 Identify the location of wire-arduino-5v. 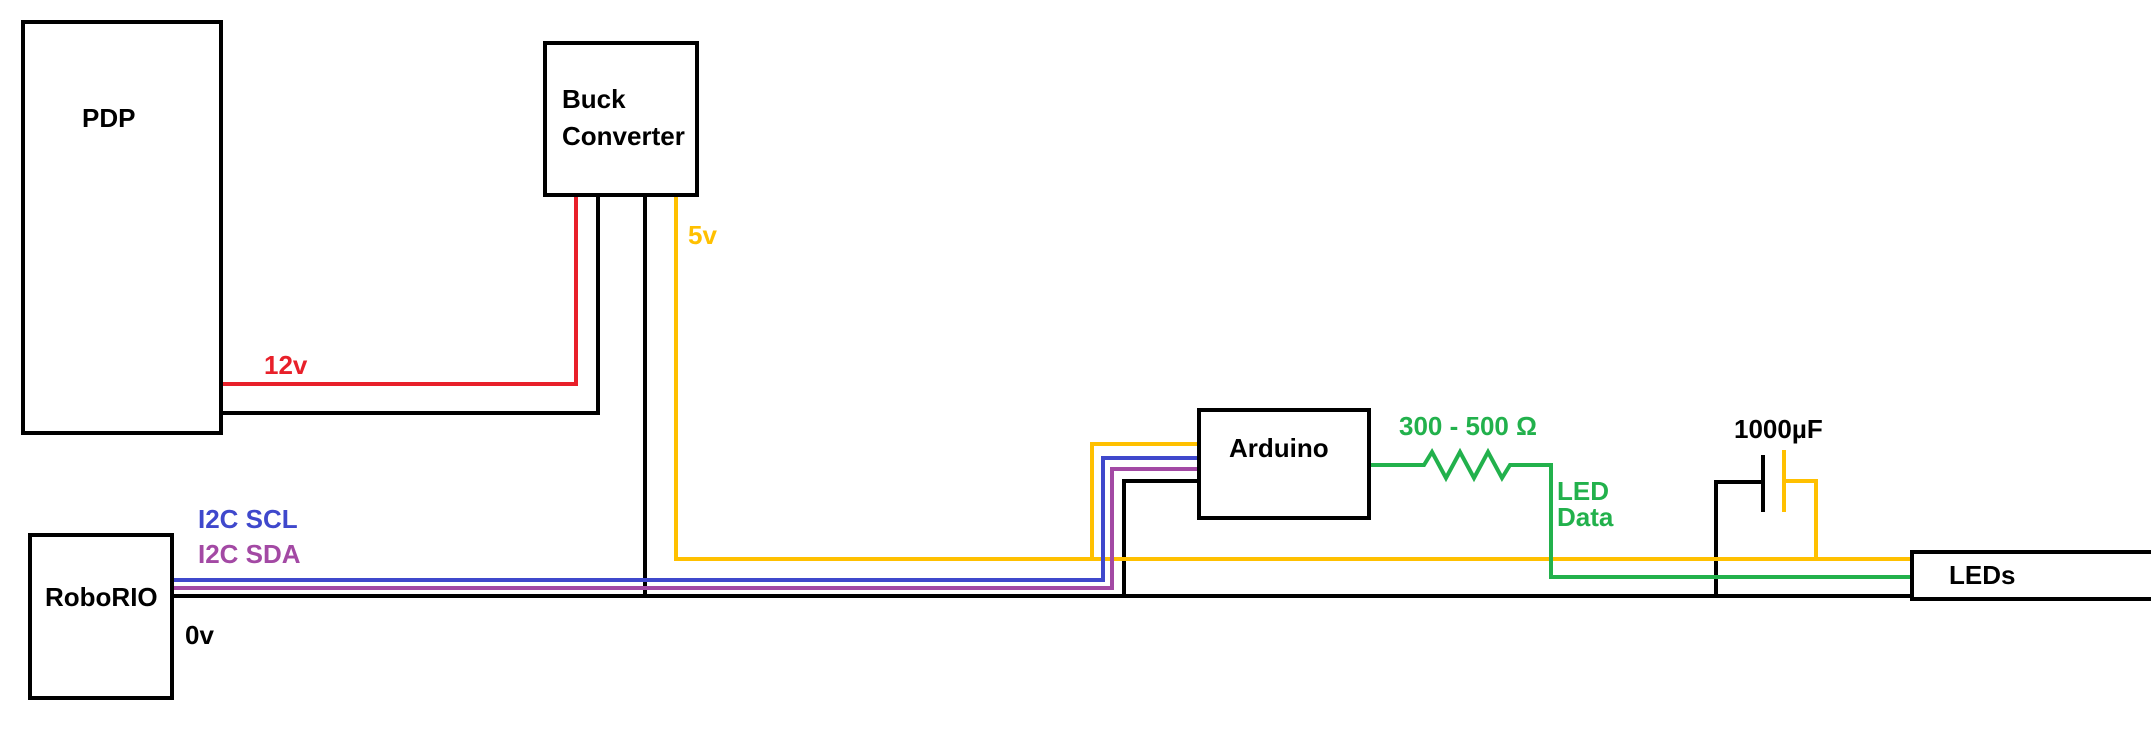
(1144, 500).